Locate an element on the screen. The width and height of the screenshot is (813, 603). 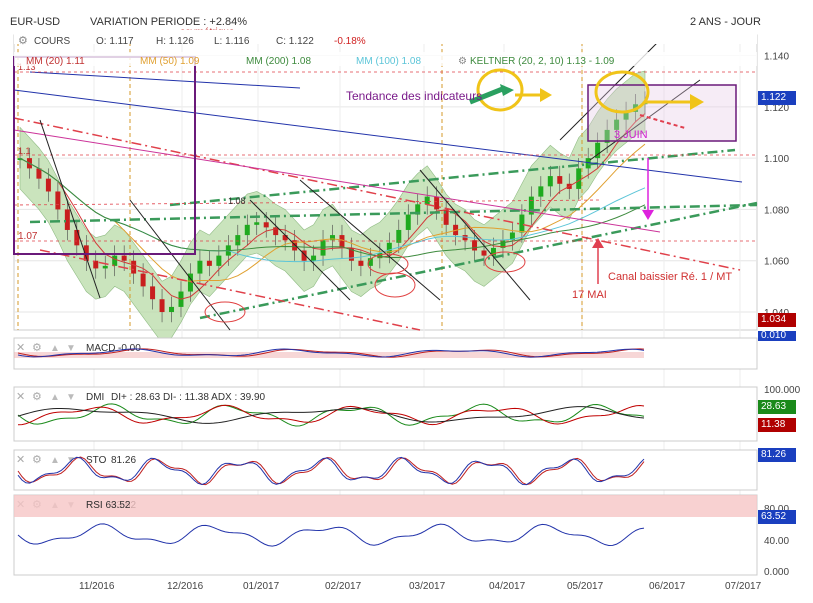
pink-trend-line is located at coordinates (337, 181).